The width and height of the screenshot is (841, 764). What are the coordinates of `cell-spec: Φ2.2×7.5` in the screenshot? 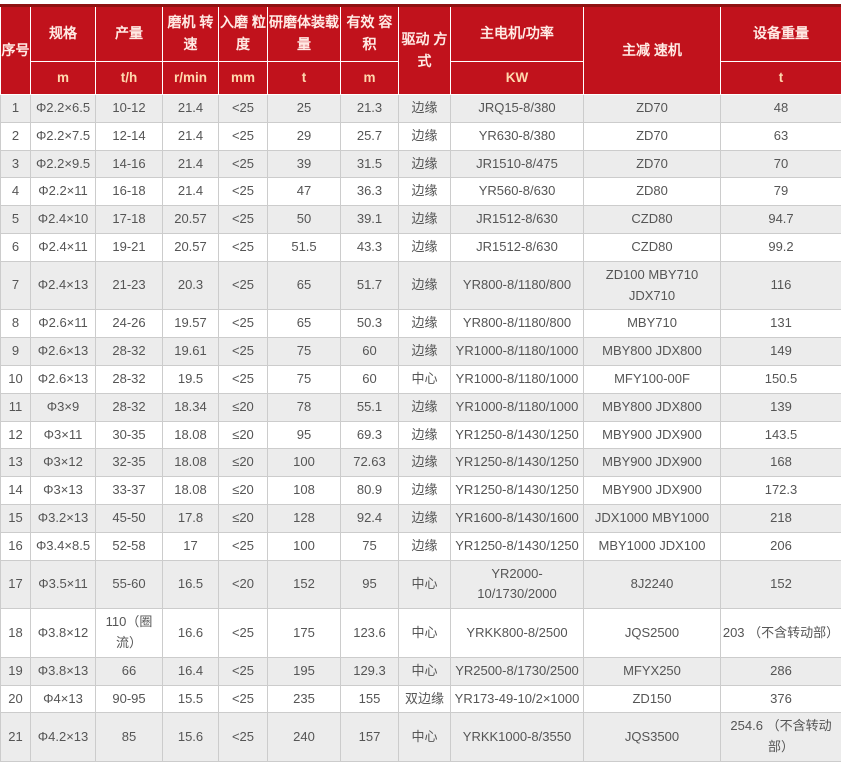 It's located at (63, 136).